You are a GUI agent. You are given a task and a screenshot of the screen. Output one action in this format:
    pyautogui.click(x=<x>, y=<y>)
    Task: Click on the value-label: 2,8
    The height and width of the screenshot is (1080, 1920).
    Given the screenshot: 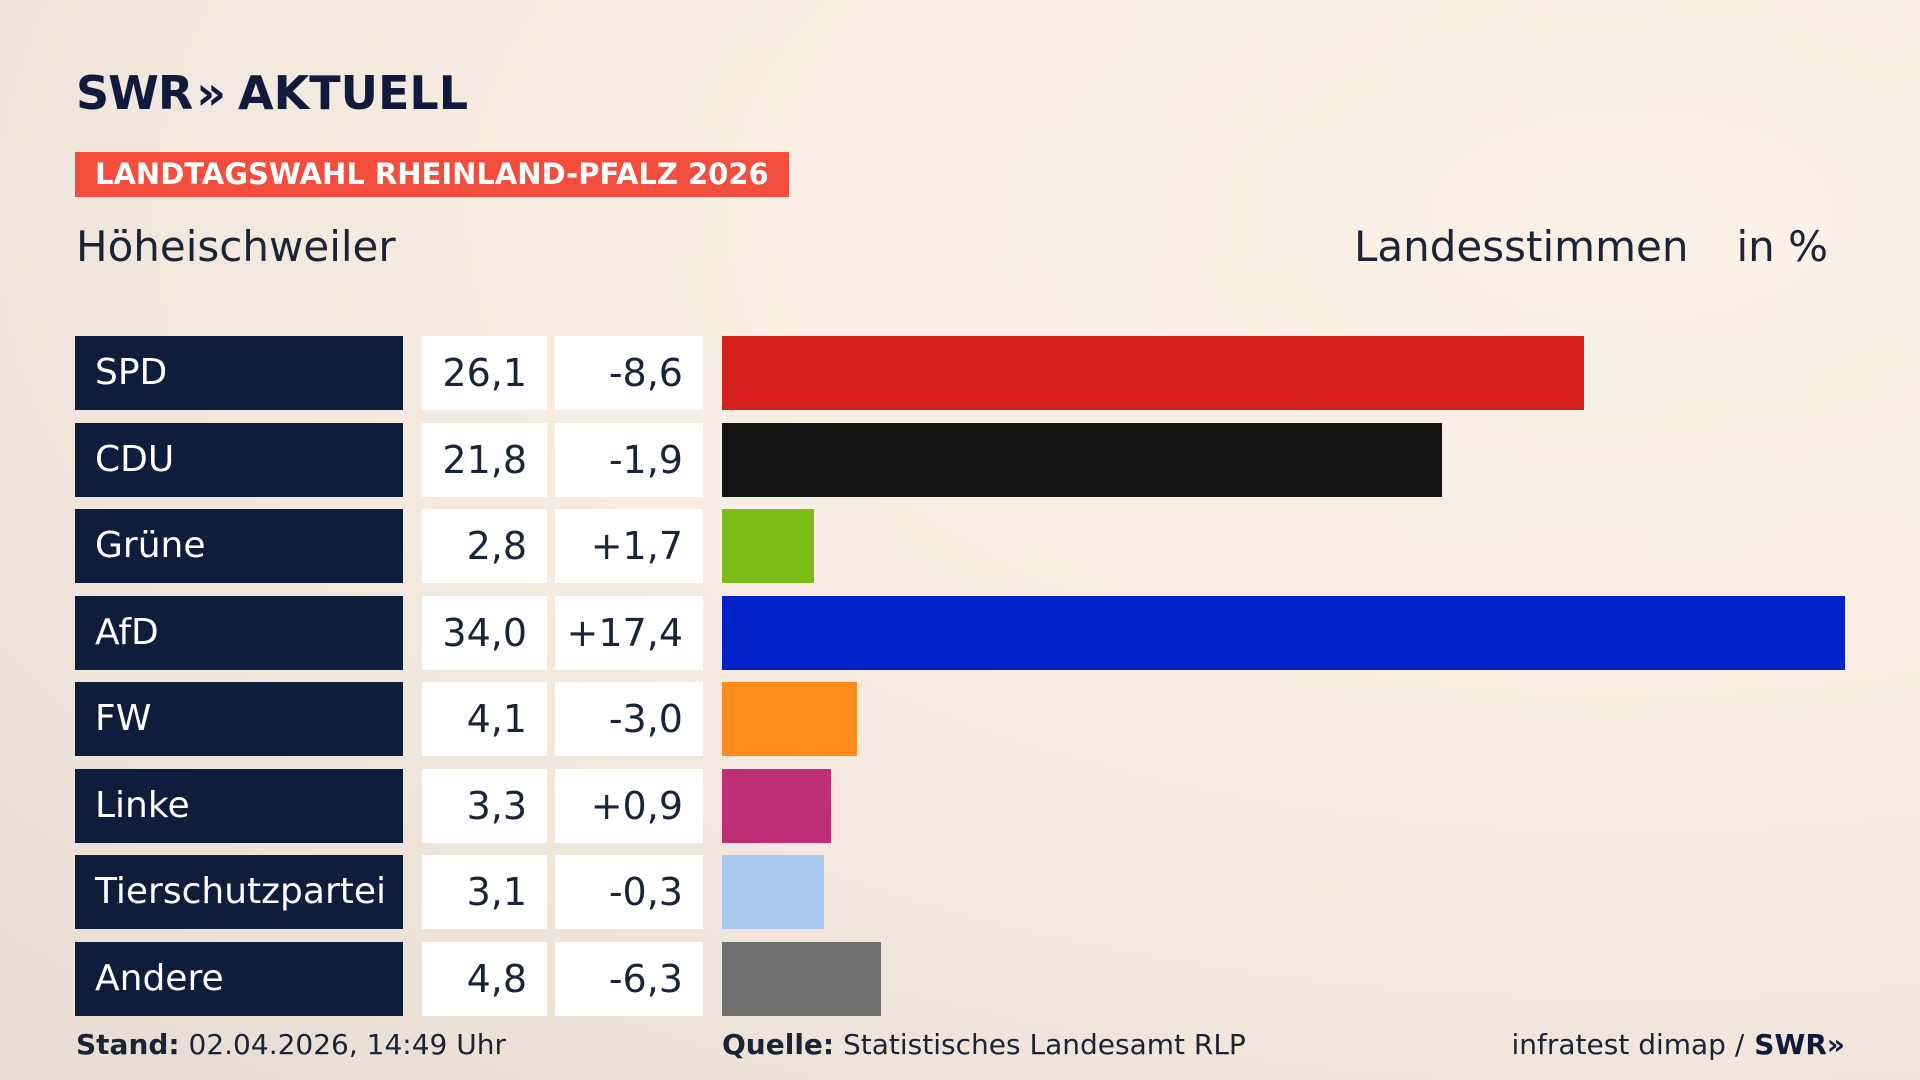 What is the action you would take?
    pyautogui.click(x=484, y=546)
    